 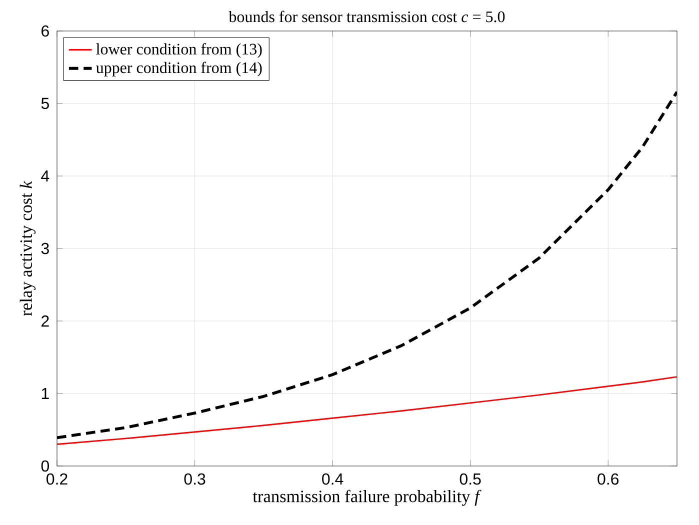 I want to click on y-tick-label: 4, so click(x=45, y=176).